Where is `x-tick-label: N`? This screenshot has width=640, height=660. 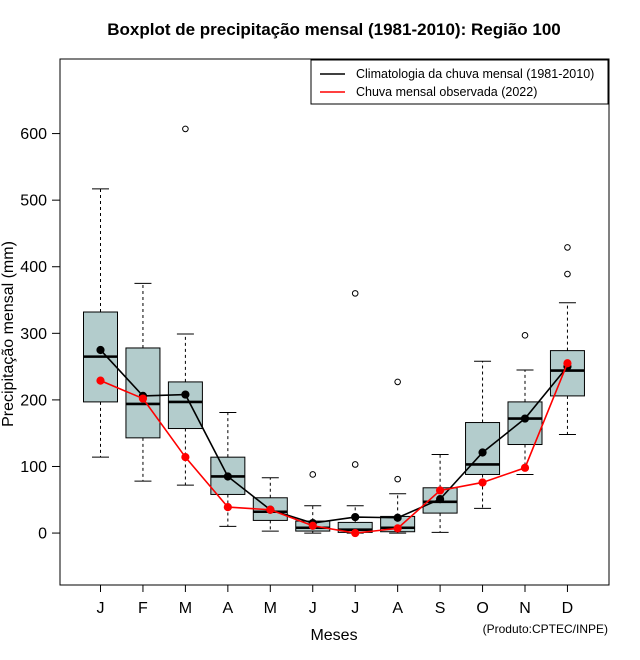
x-tick-label: N is located at coordinates (525, 608).